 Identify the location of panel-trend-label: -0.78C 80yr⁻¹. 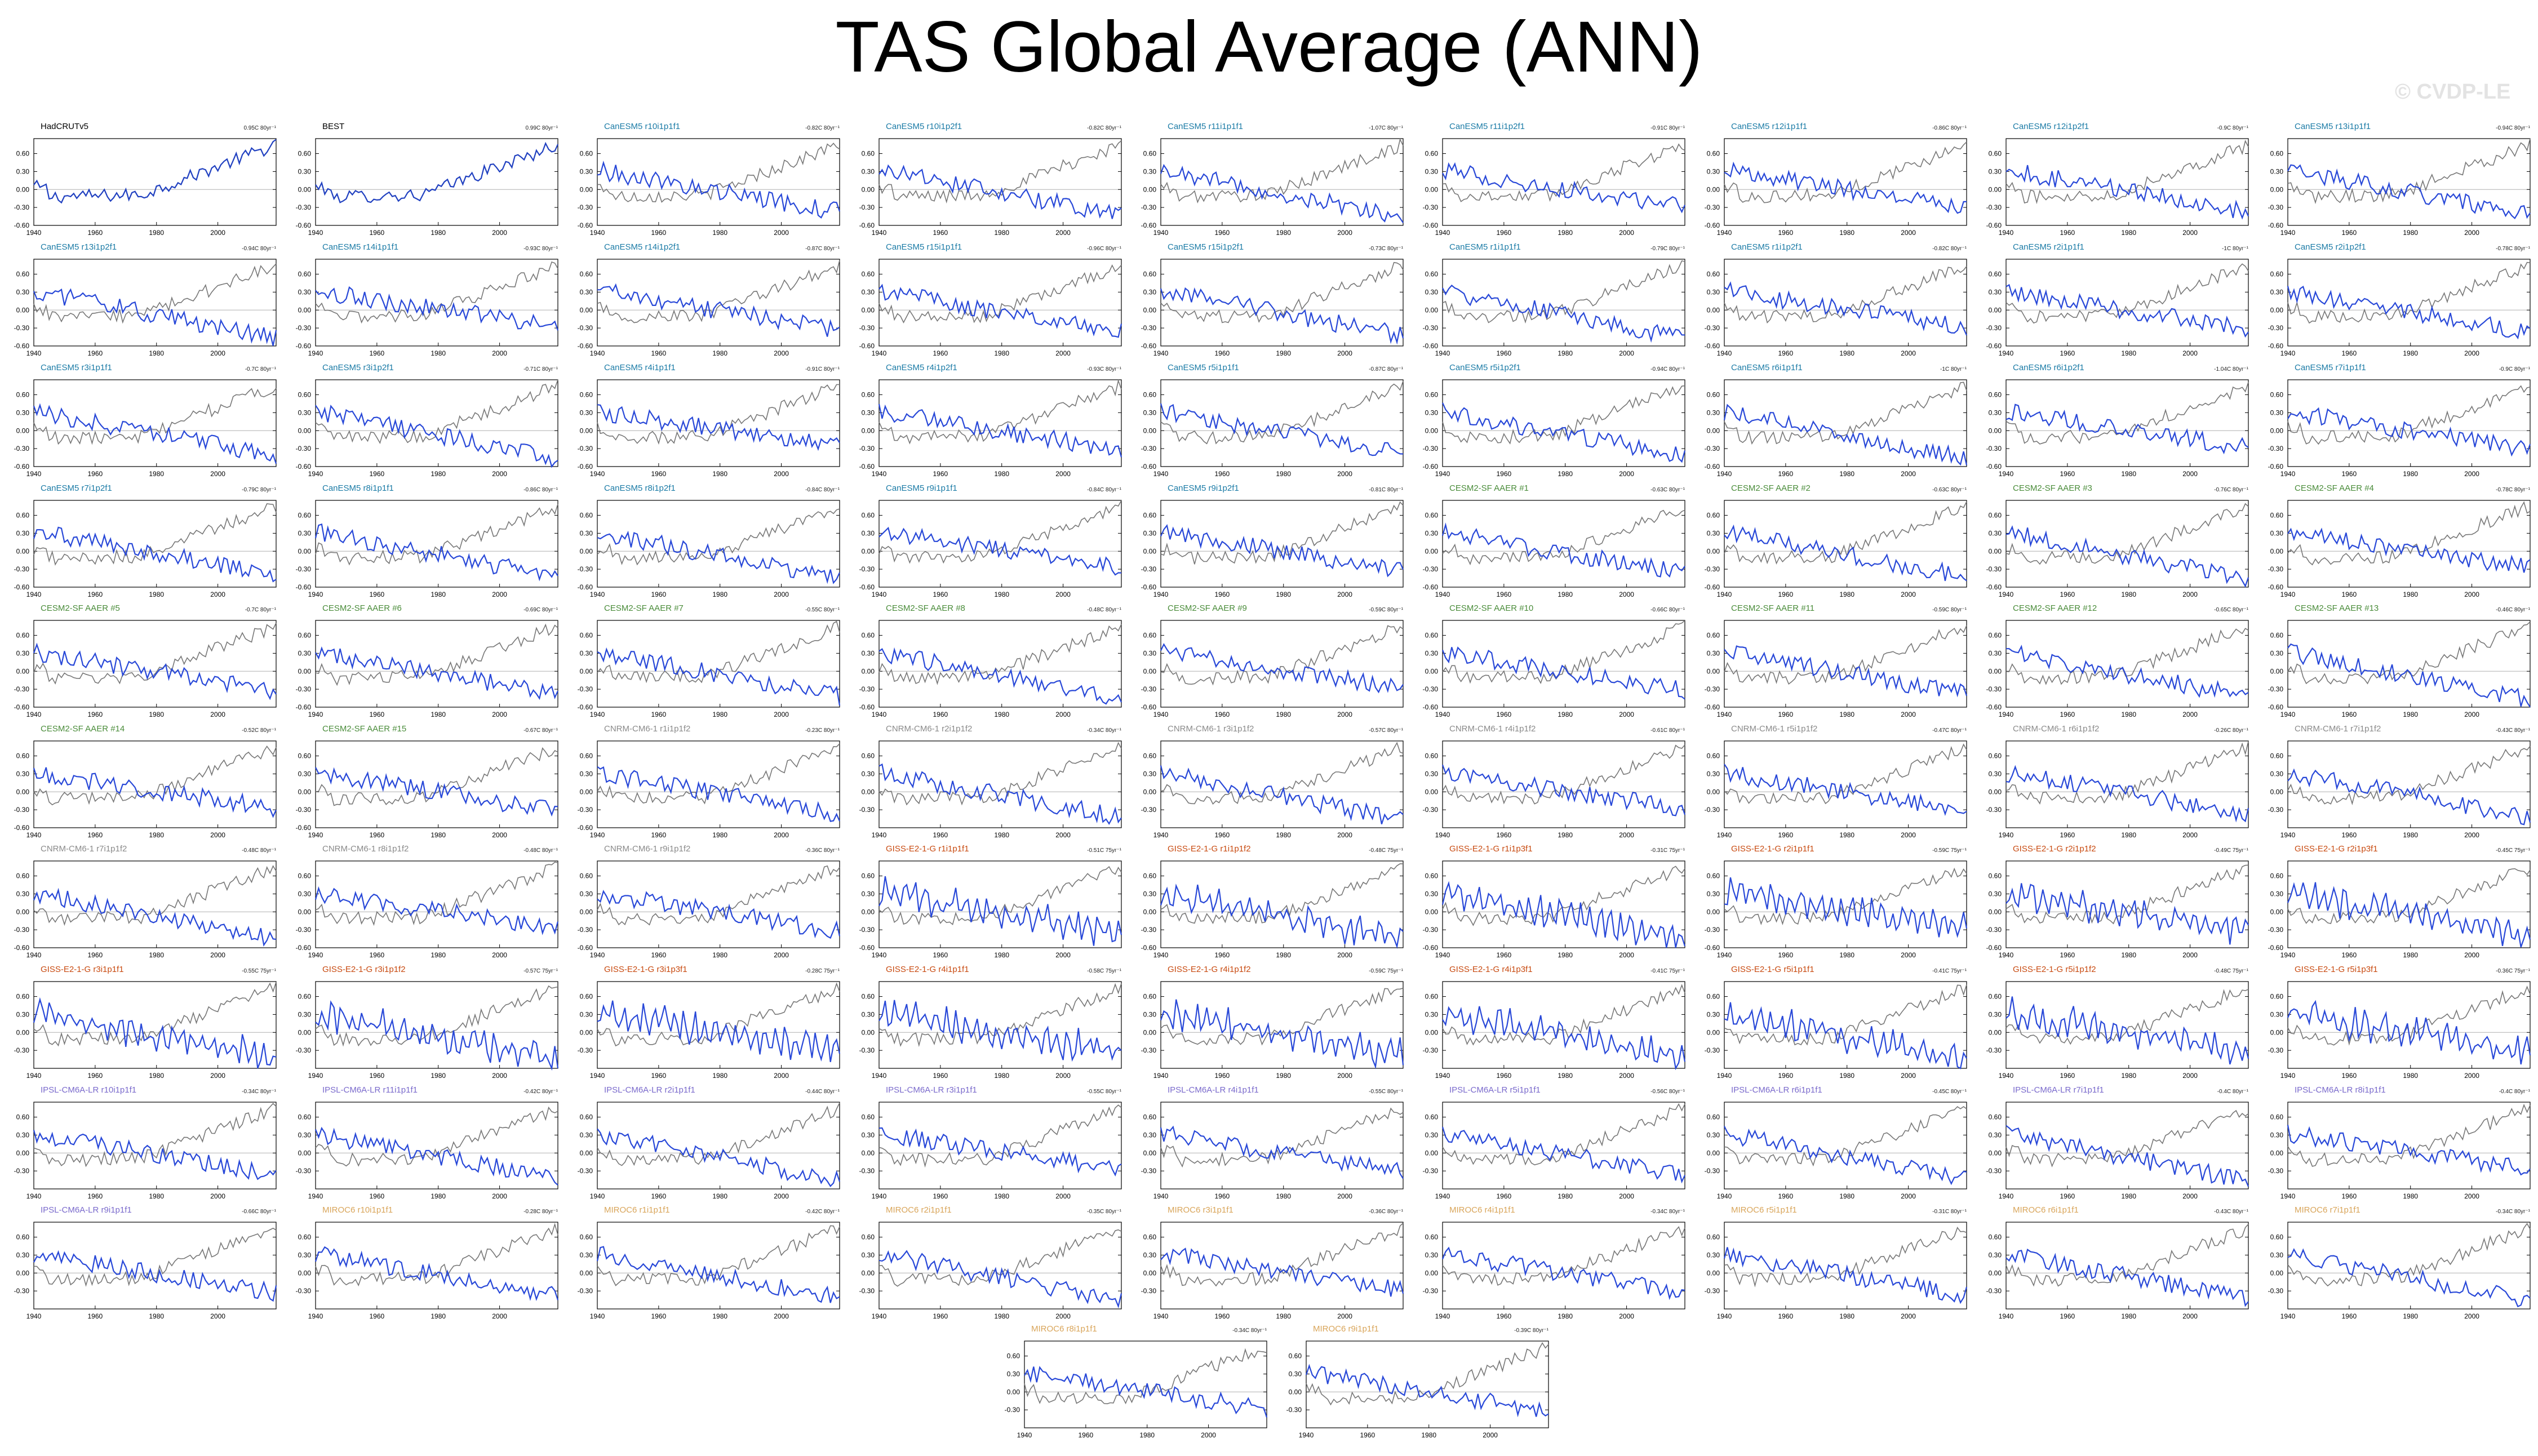
(2513, 249).